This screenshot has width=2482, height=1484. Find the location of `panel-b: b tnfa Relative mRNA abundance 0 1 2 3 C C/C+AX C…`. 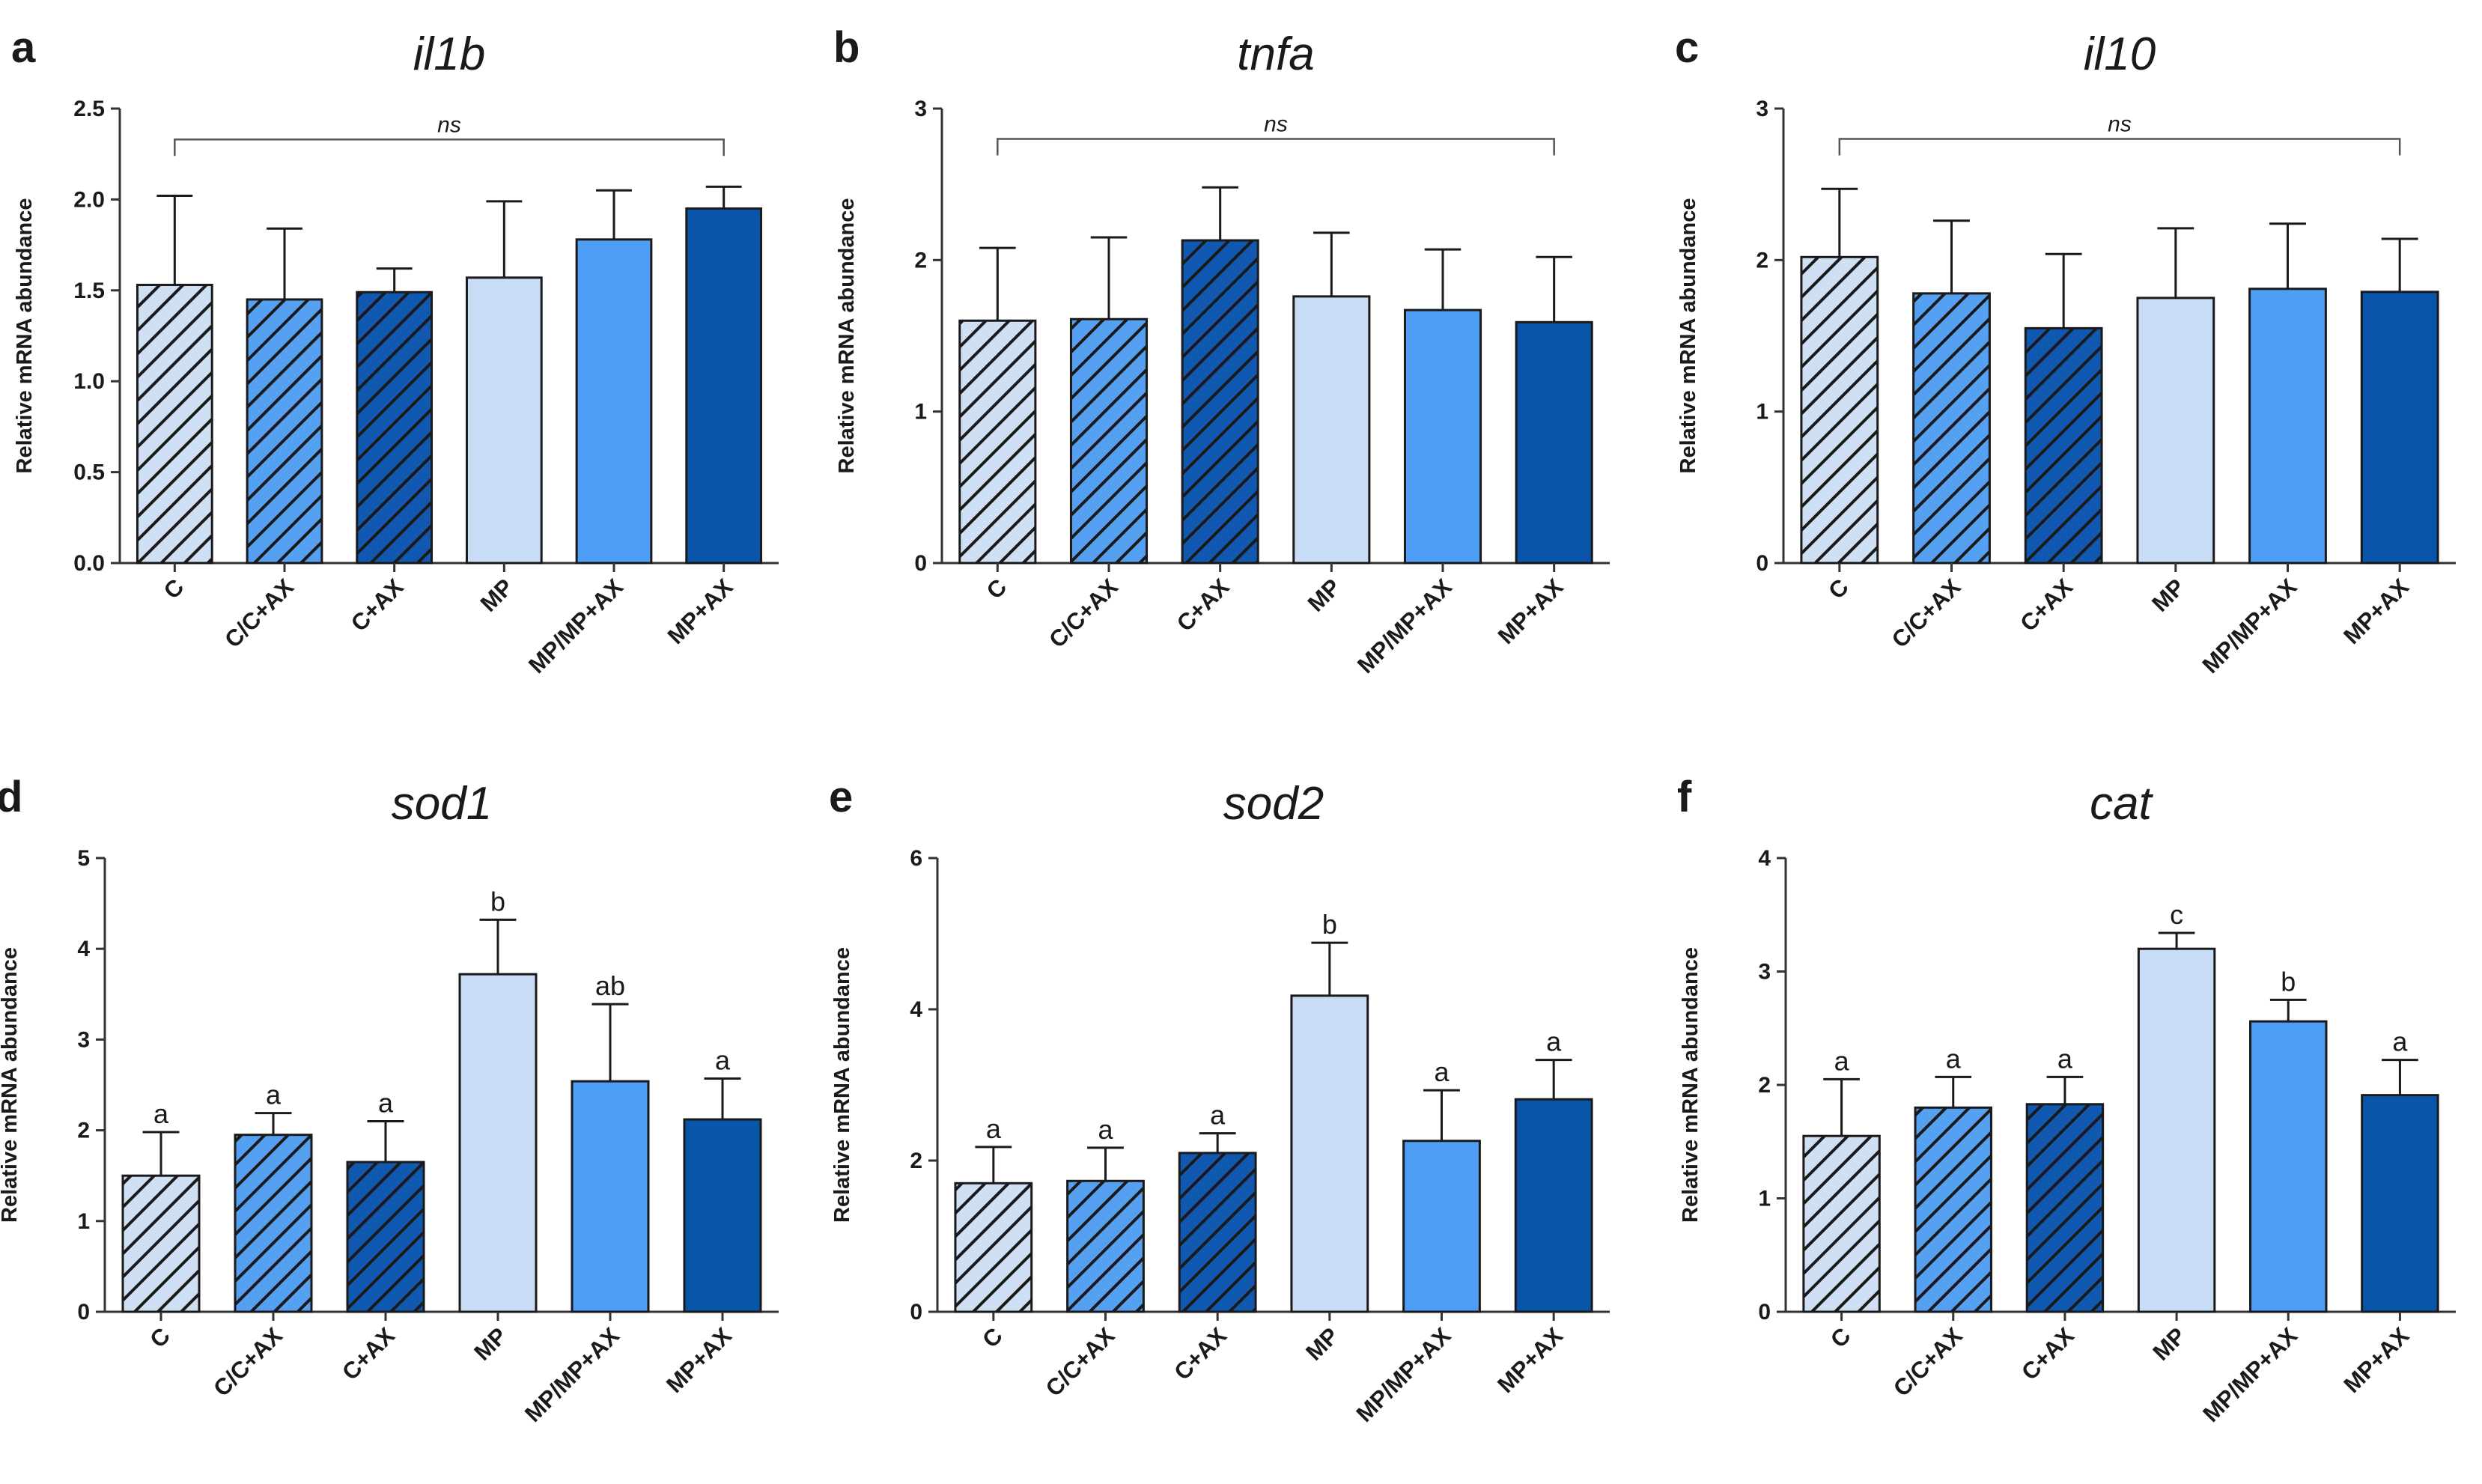

panel-b: b tnfa Relative mRNA abundance 0 1 2 3 C C/C+AX C… is located at coordinates (1221, 350).